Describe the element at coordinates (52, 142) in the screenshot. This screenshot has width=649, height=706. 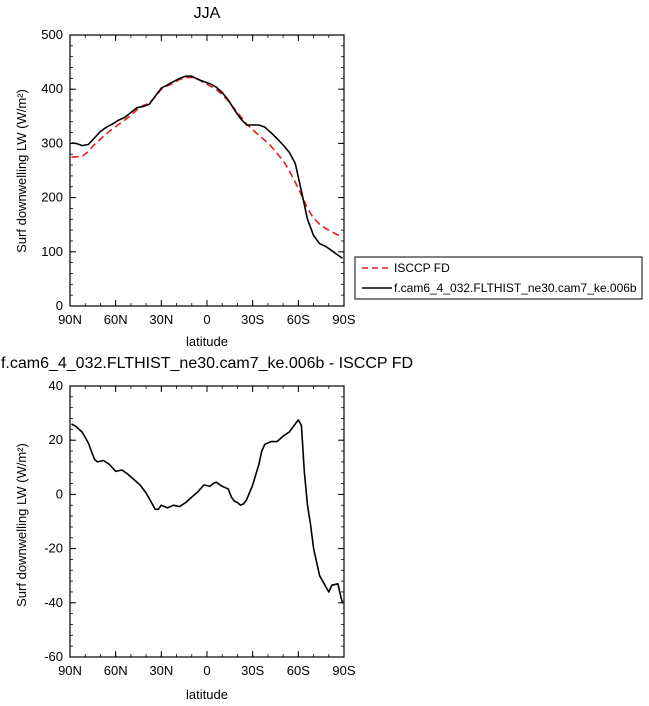
I see `top-ytick-label: 300` at that location.